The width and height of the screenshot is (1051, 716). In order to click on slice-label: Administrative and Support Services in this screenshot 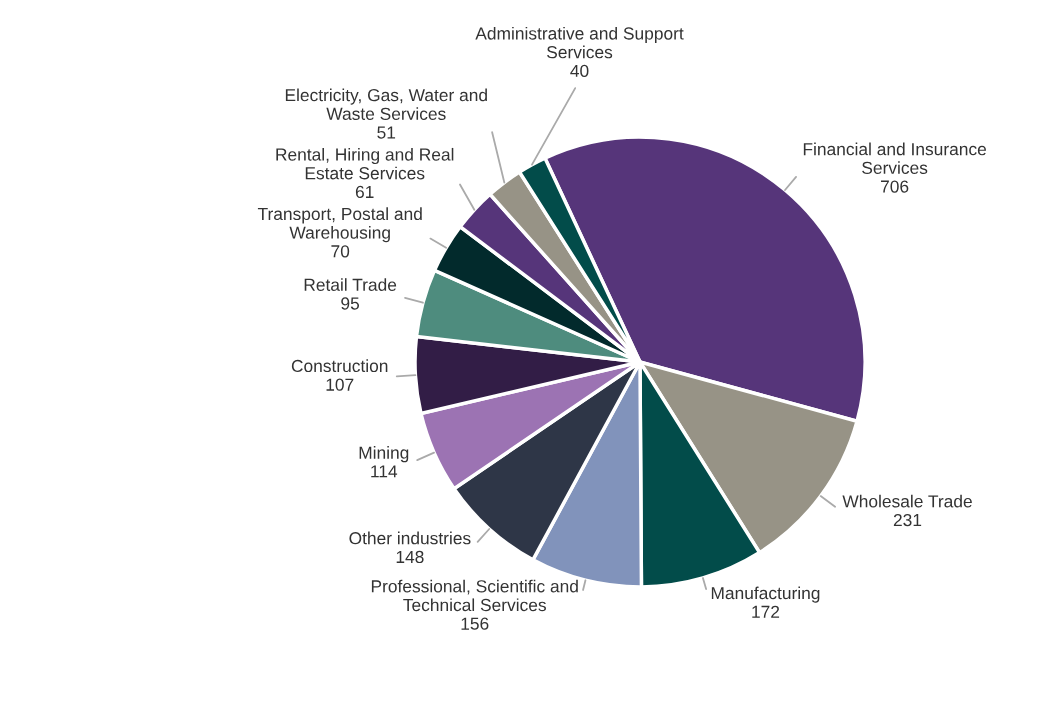, I will do `click(579, 42)`.